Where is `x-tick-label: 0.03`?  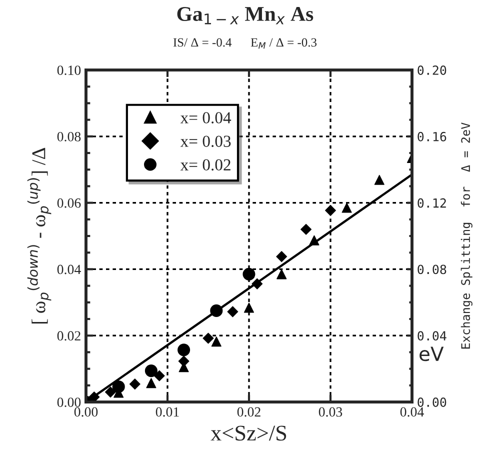 x-tick-label: 0.03 is located at coordinates (330, 412).